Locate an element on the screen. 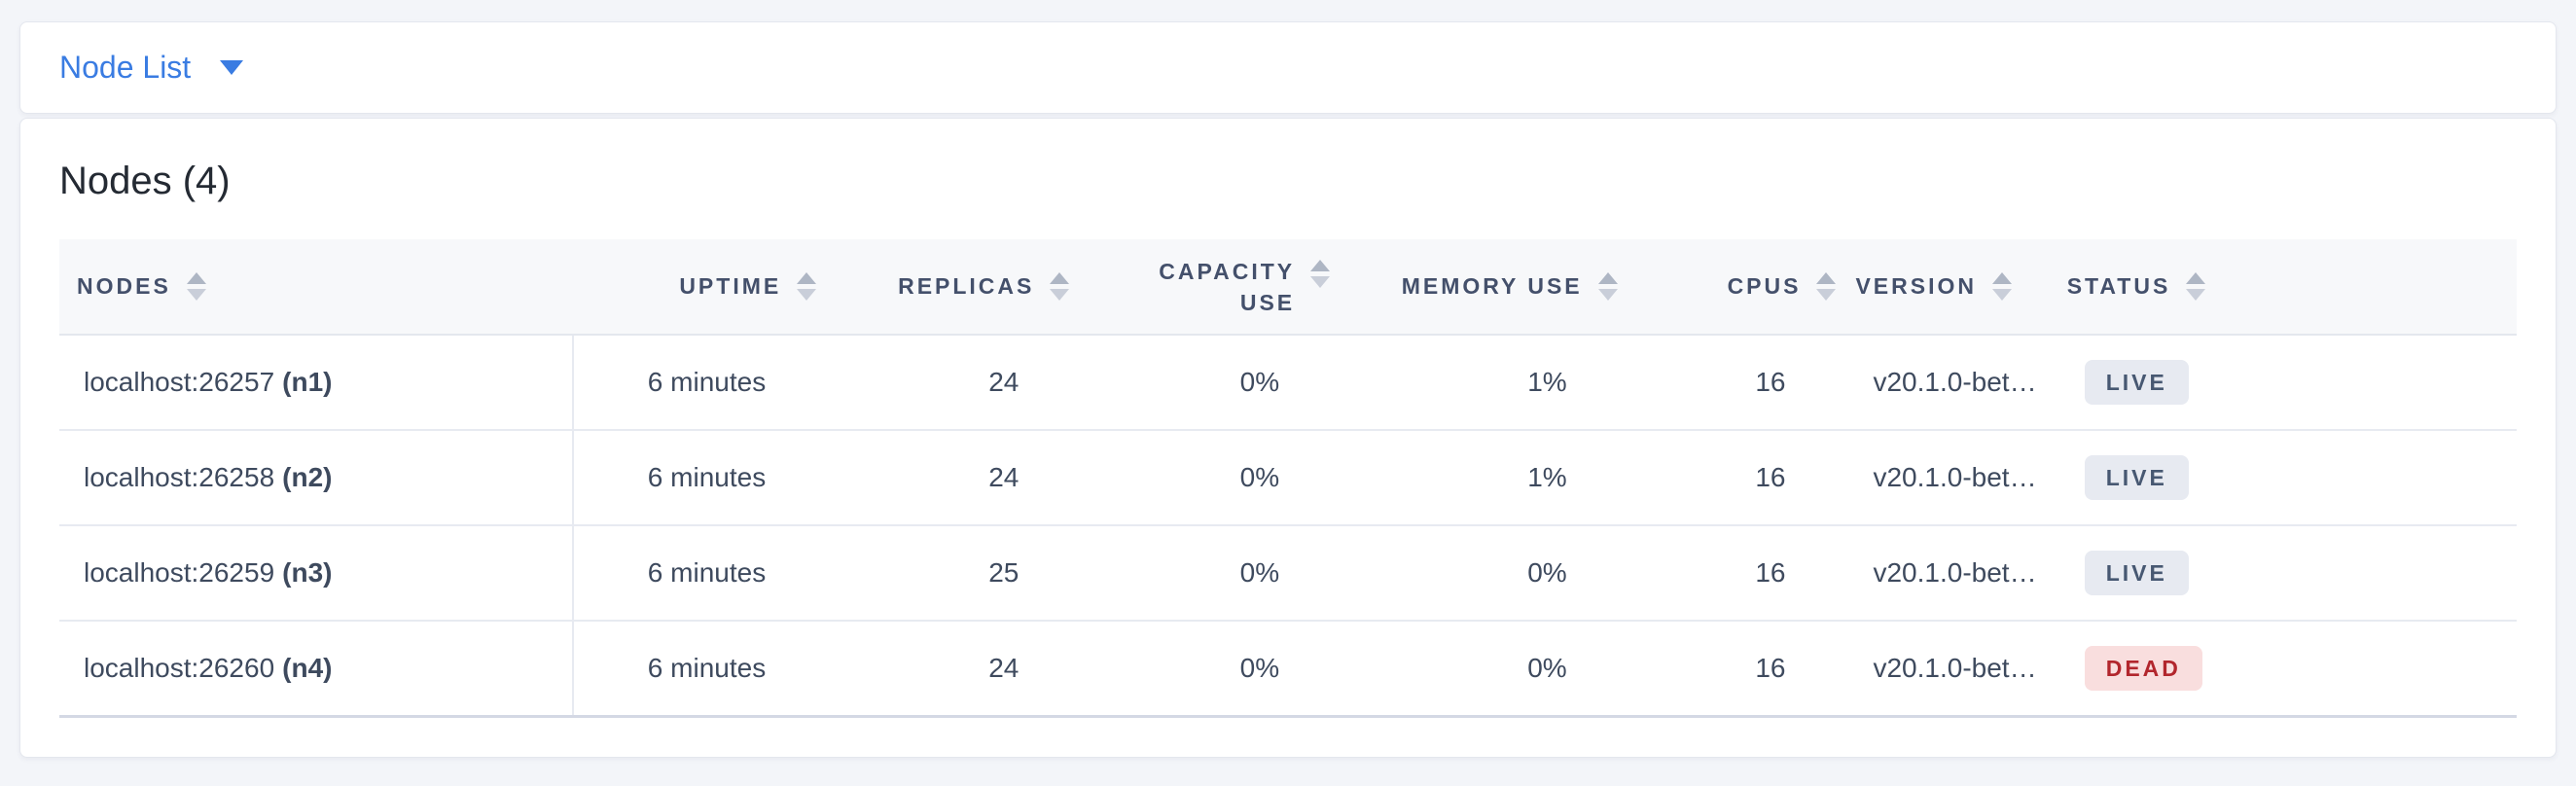 The image size is (2576, 786). column-header-uptime: Uptime is located at coordinates (704, 287).